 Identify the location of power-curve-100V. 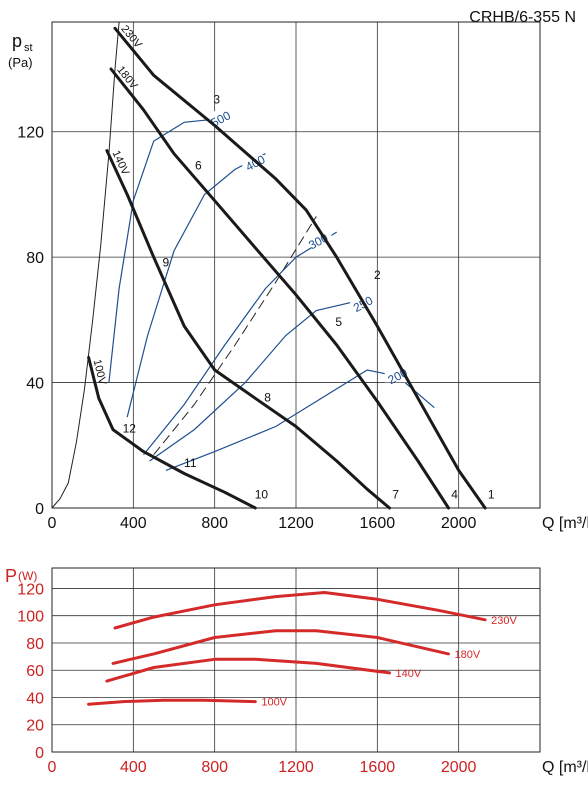
(172, 702).